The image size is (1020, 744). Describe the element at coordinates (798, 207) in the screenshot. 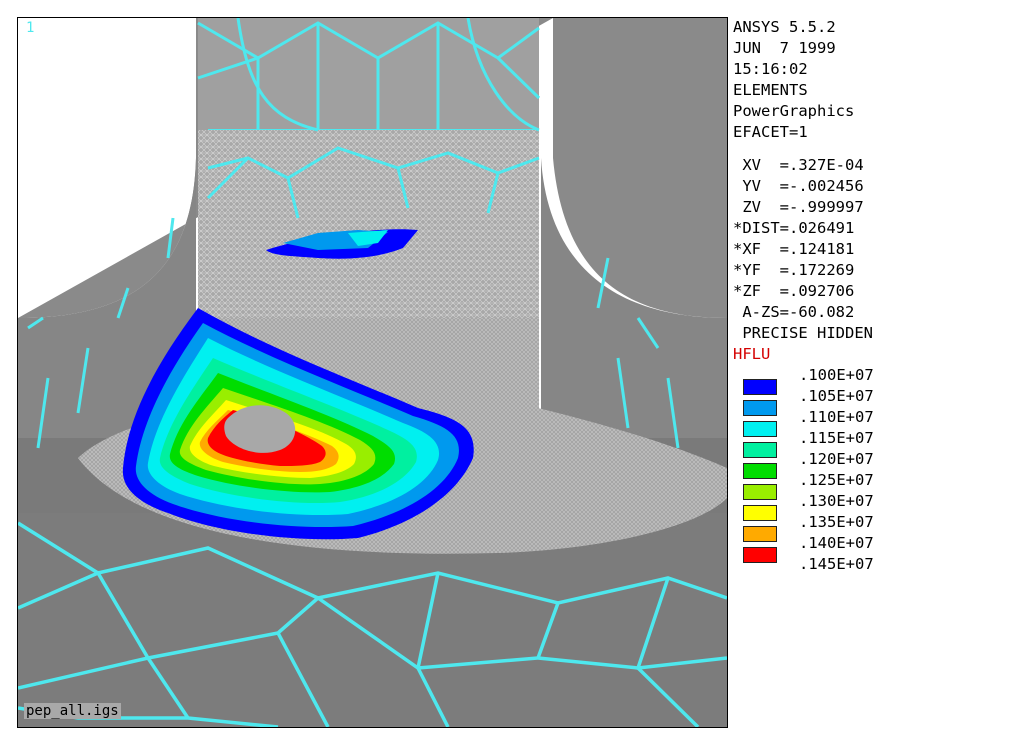

I see `view-line: ZV =-.999997` at that location.